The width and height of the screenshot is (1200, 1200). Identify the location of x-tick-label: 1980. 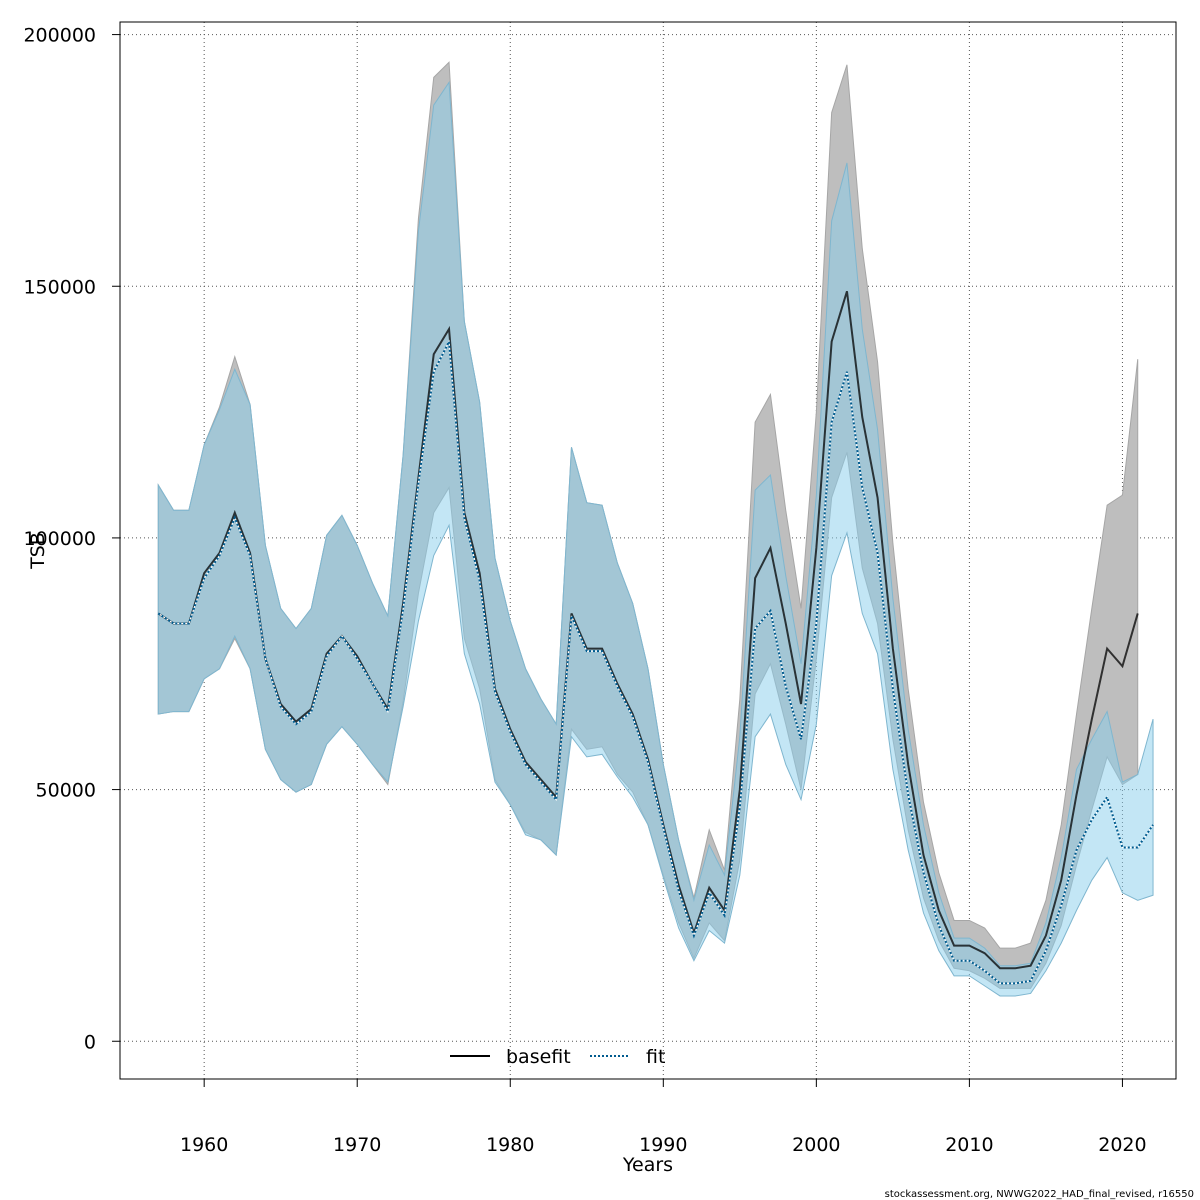
(510, 1145).